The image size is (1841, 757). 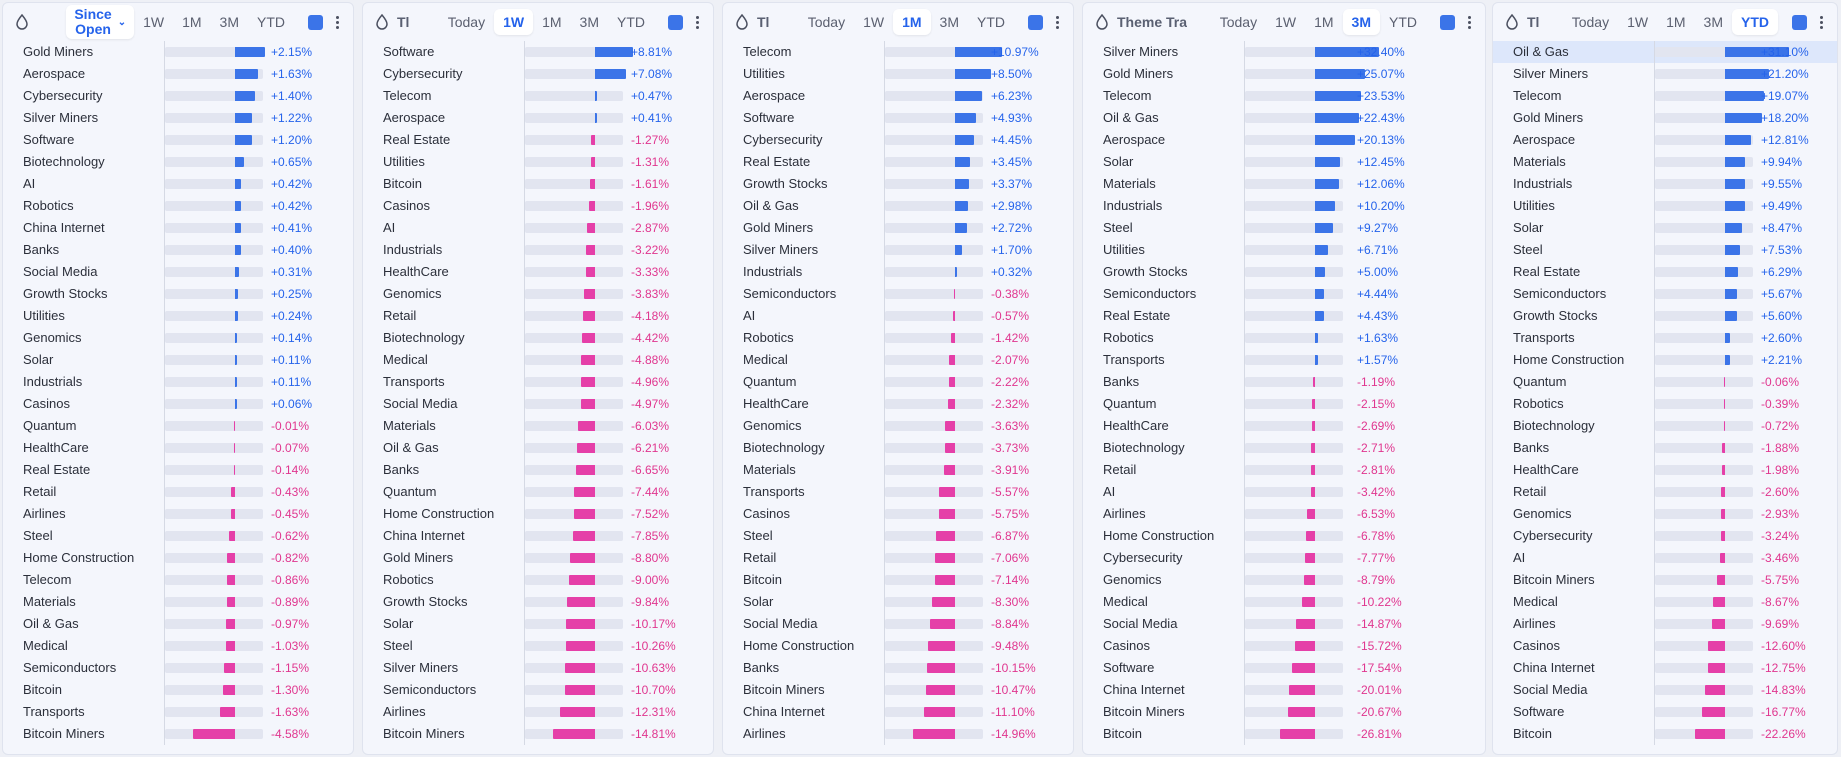 I want to click on theme-row: Utilities +9.49%, so click(x=1665, y=206).